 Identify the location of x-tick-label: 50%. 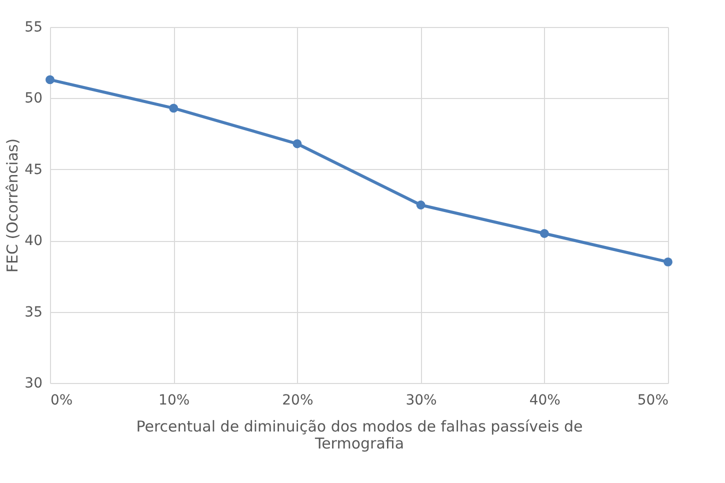
(652, 400).